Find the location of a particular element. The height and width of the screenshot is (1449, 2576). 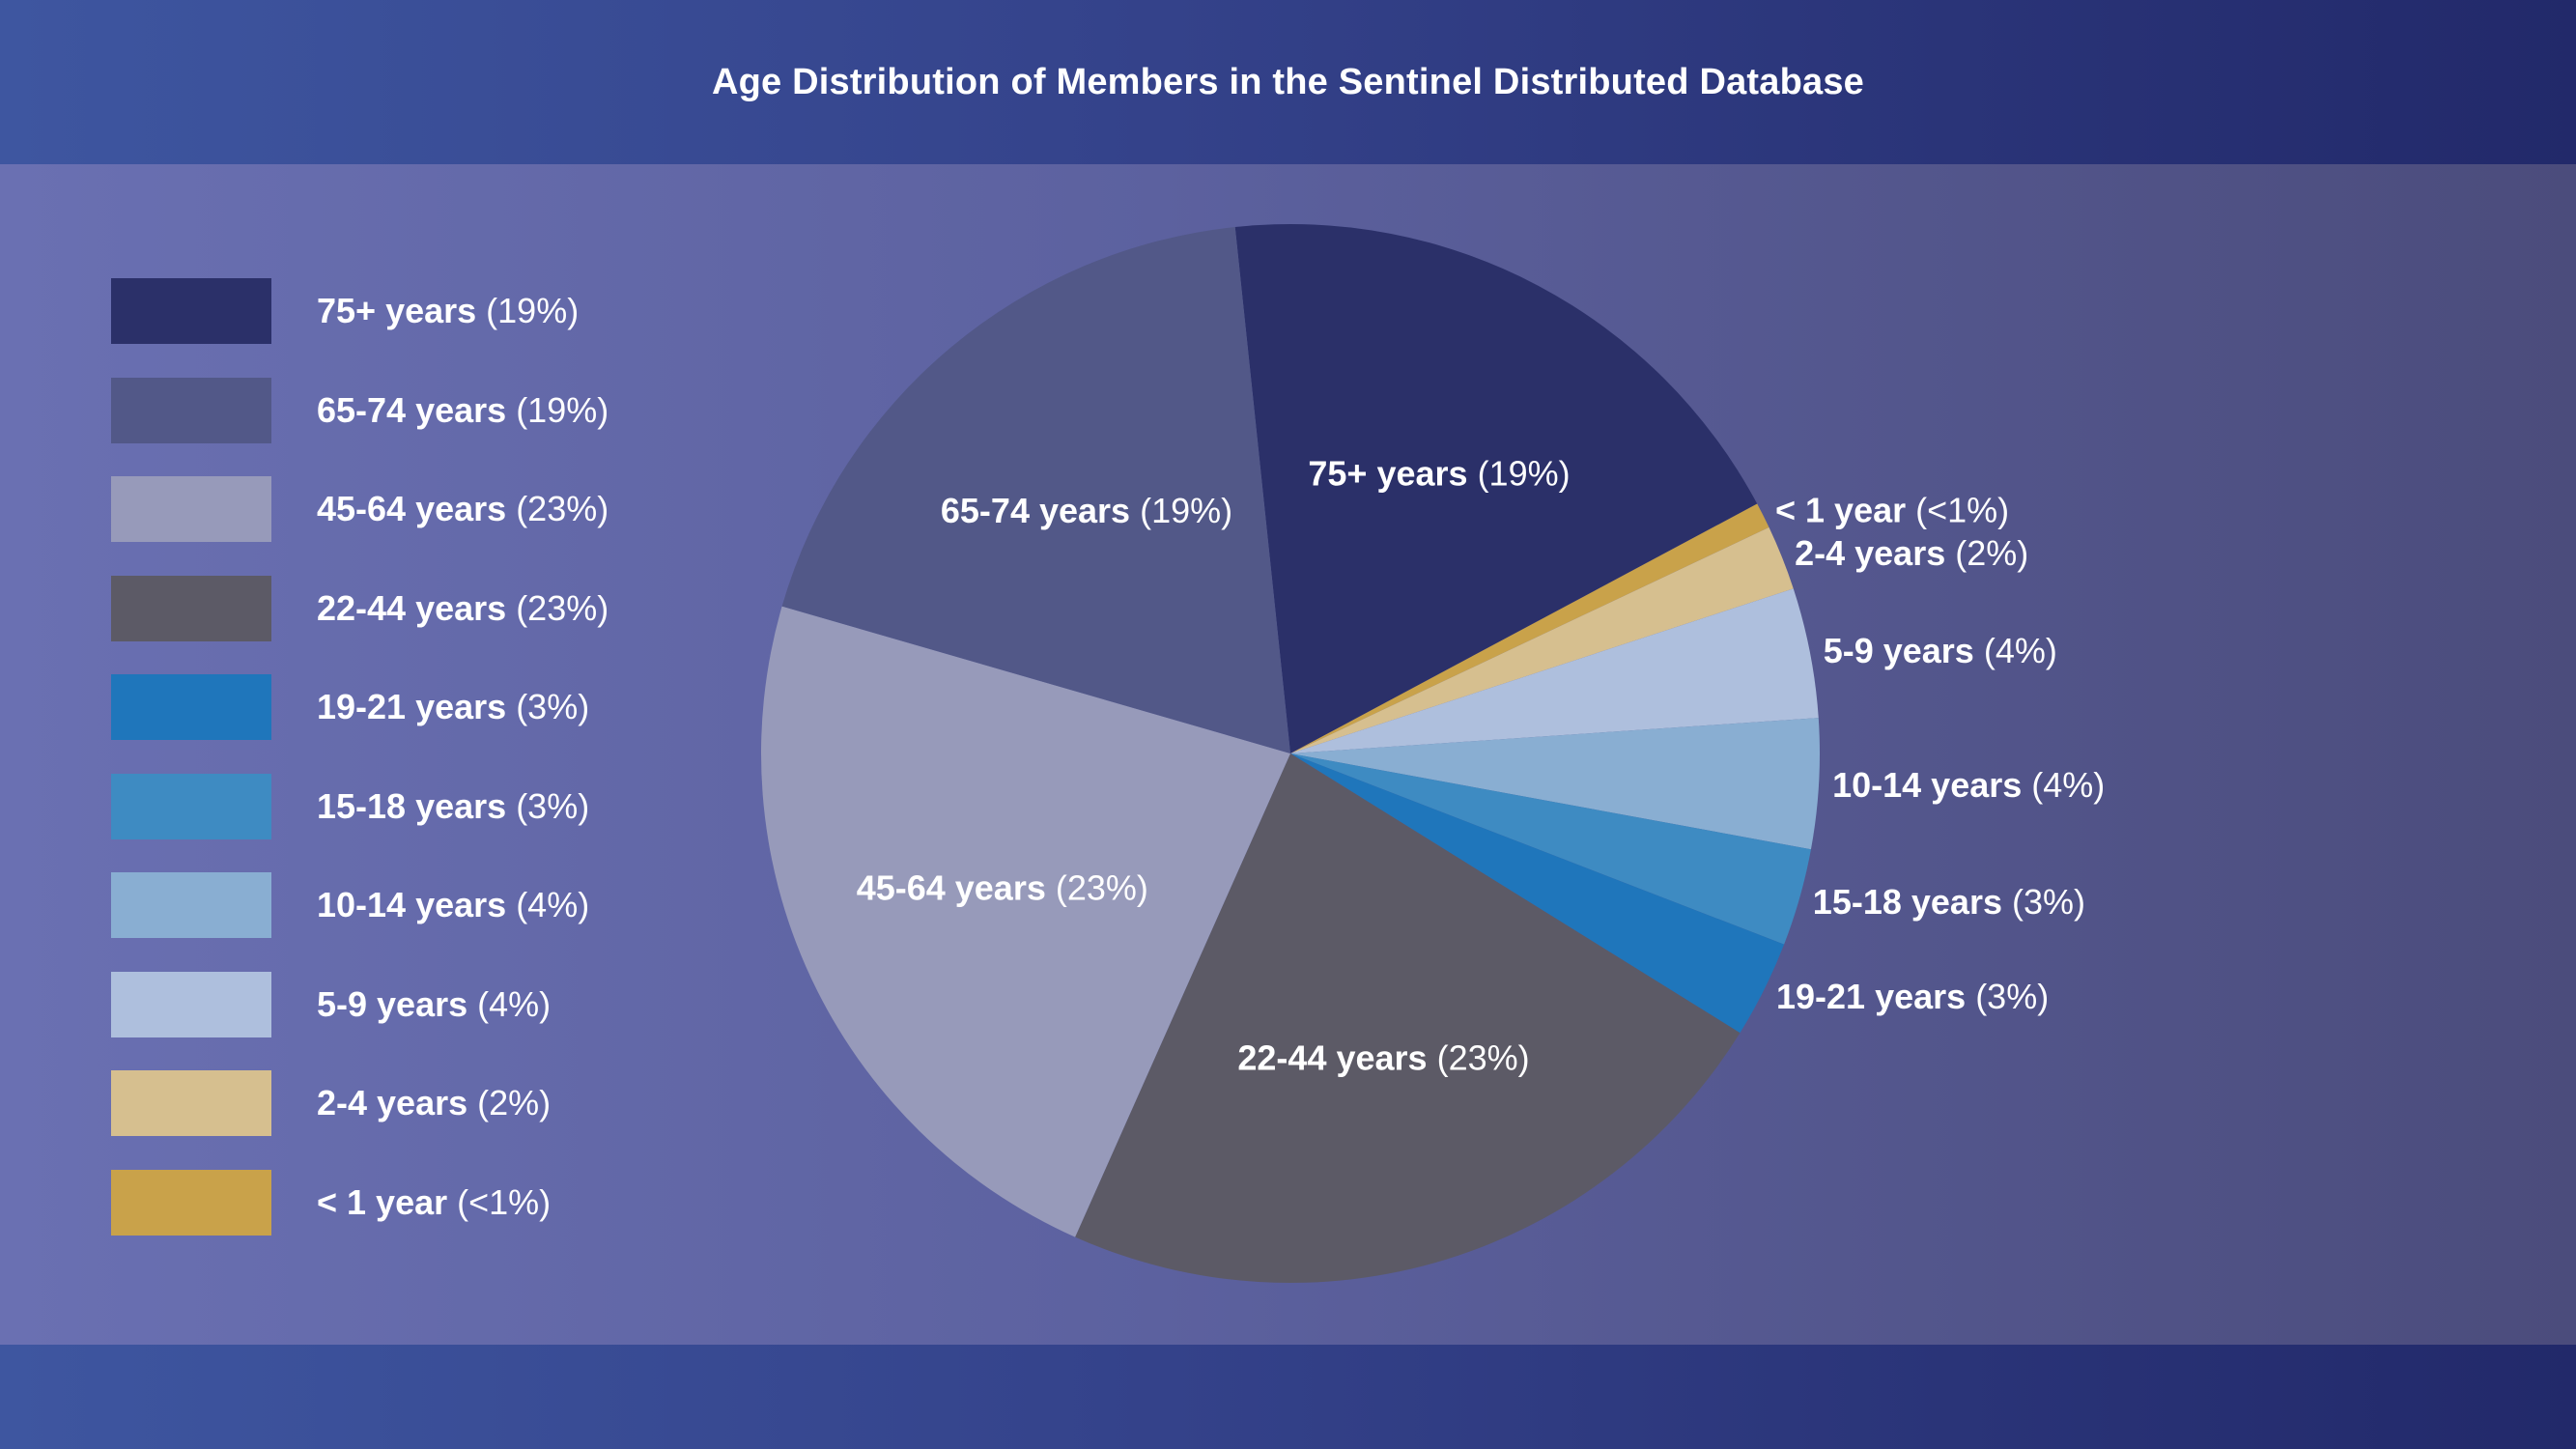

legend-label: 10-14 years (4%) is located at coordinates (453, 904).